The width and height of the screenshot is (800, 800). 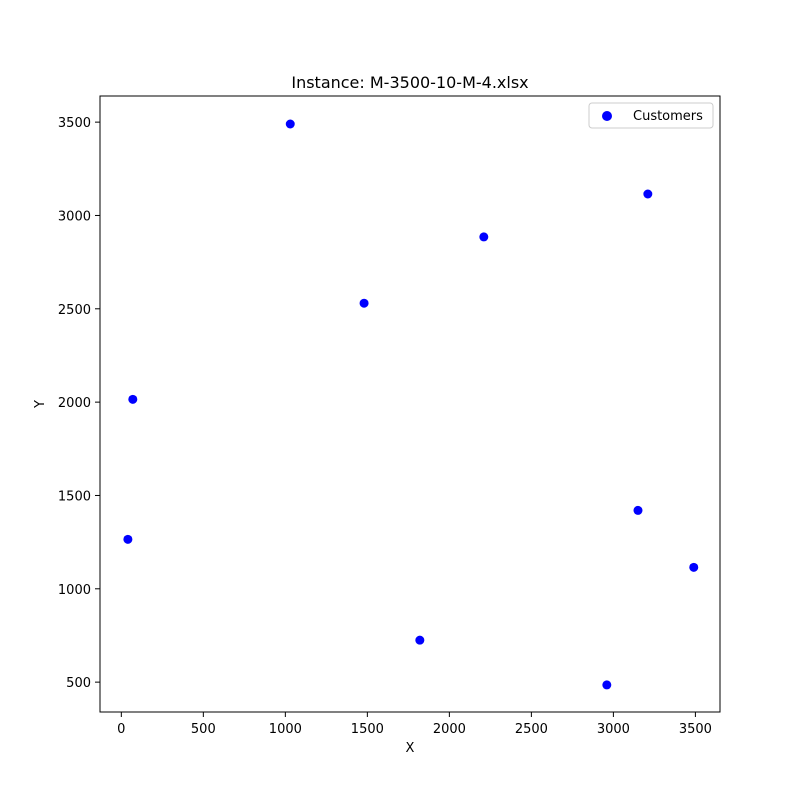 I want to click on x-tick-label: 2500, so click(x=531, y=729).